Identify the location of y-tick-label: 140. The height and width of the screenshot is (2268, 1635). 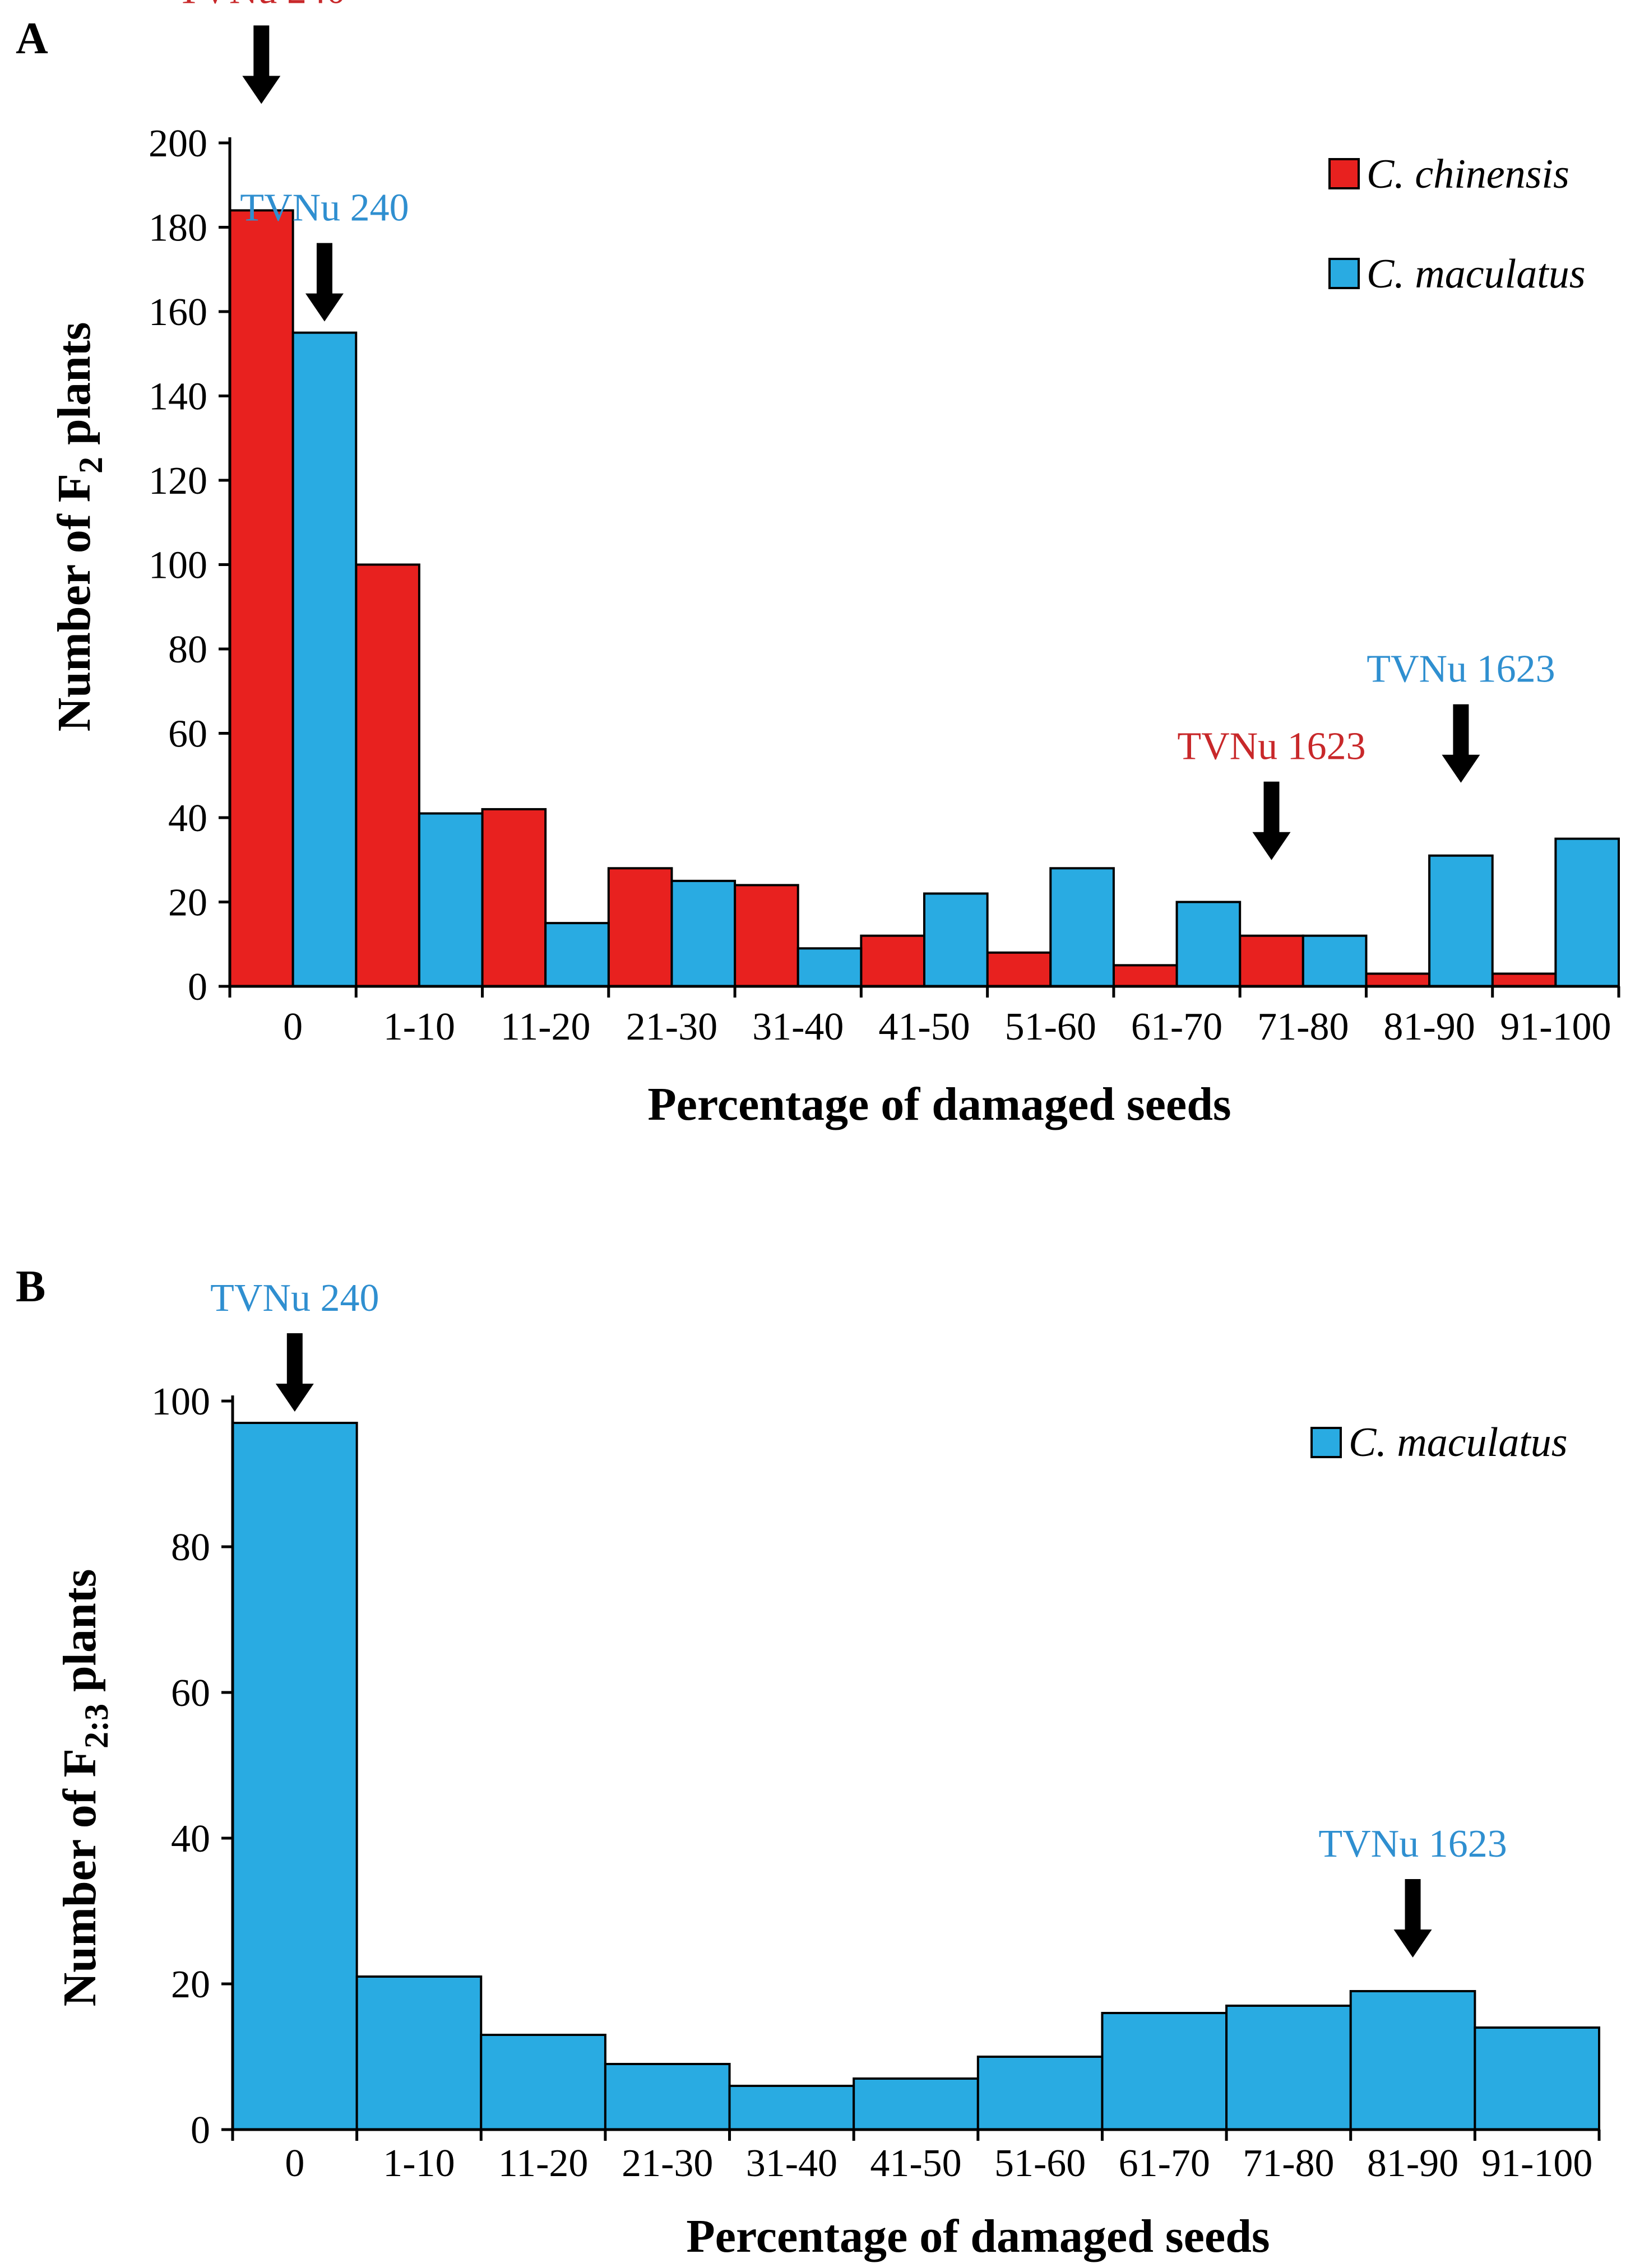
(178, 397).